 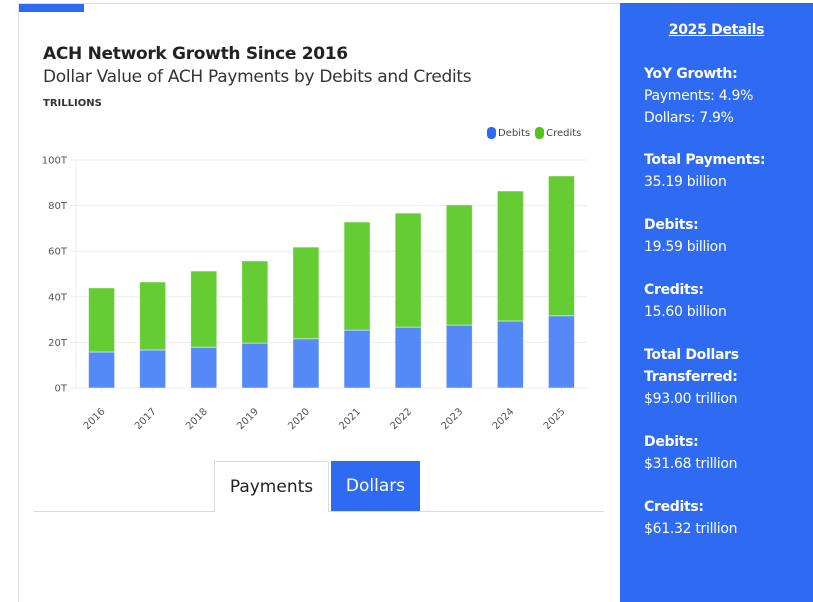 I want to click on total-payments-label: Total Payments:, so click(x=705, y=160).